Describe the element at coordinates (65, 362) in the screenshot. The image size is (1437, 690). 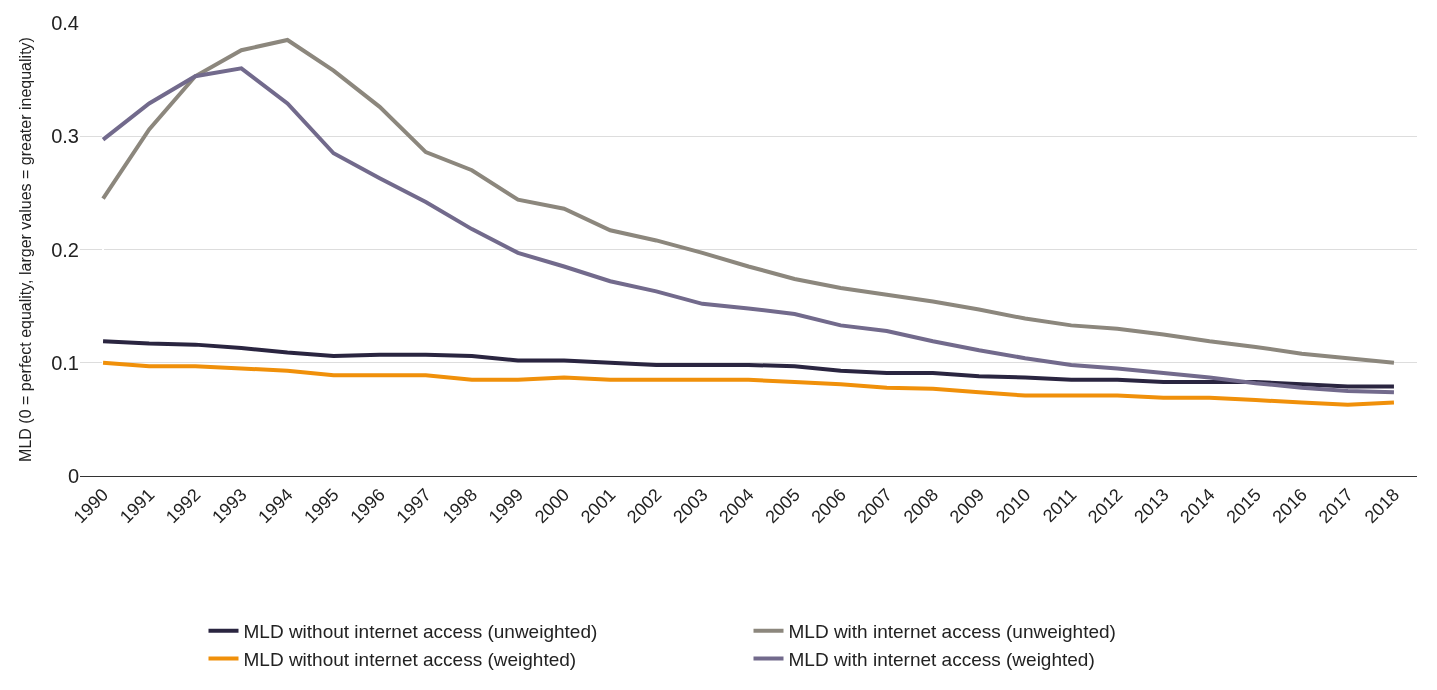
I see `y-tick-label: 0.1` at that location.